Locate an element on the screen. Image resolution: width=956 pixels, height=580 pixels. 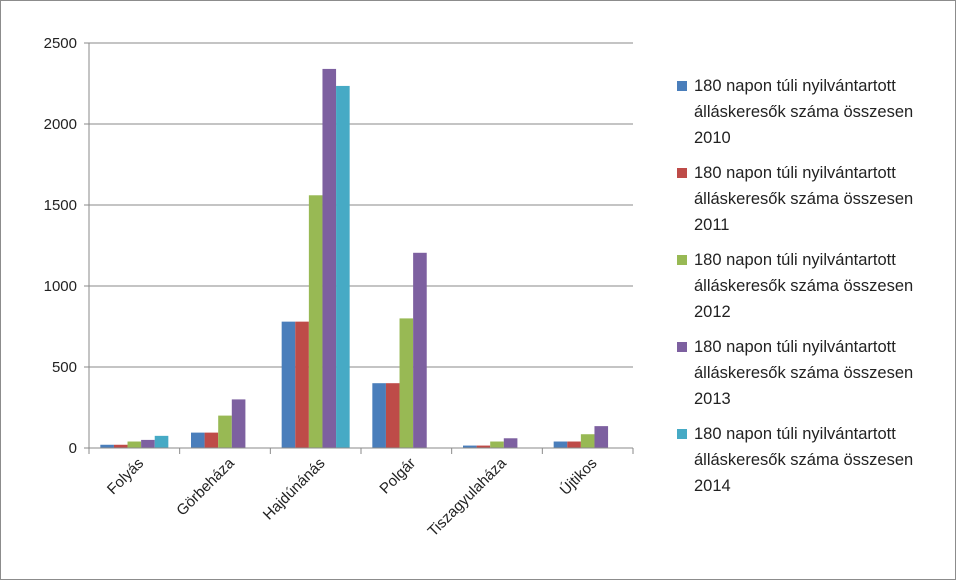
y-tick-label: 1500 is located at coordinates (60, 205).